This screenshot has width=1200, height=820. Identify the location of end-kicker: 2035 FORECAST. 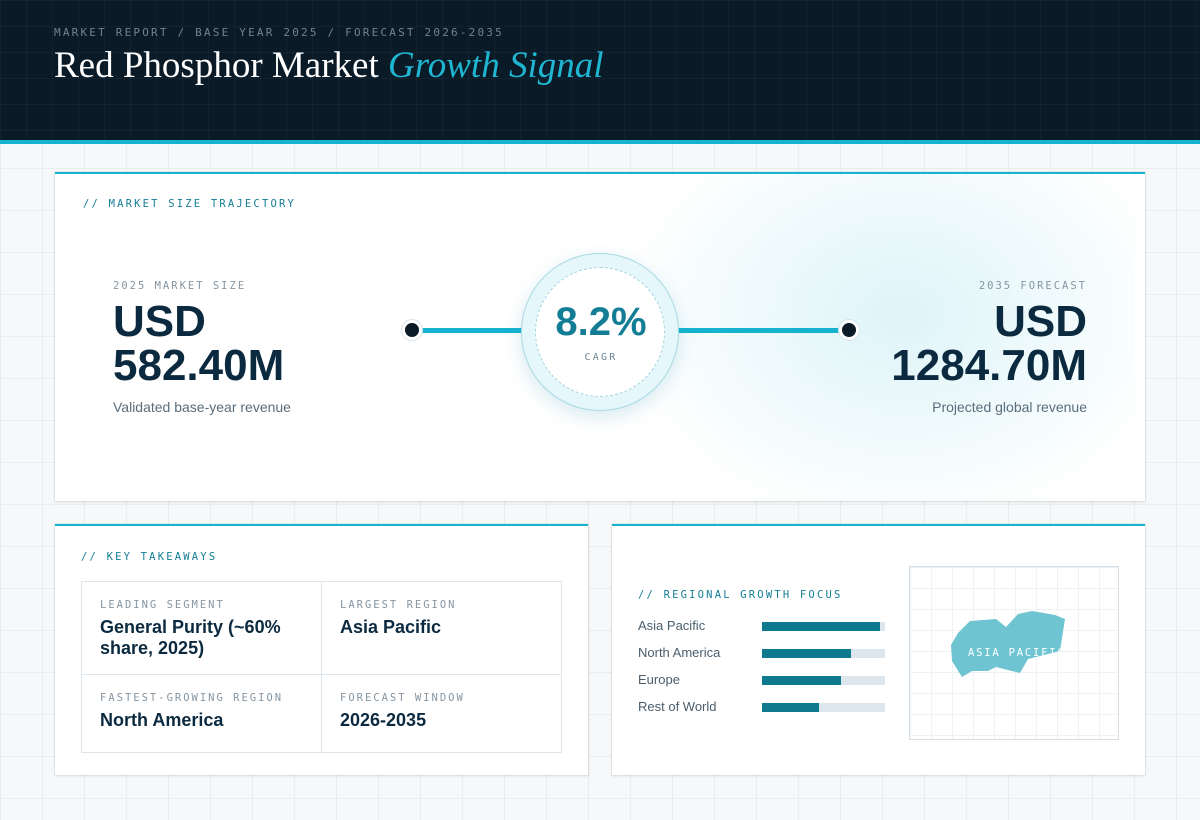
(1032, 286).